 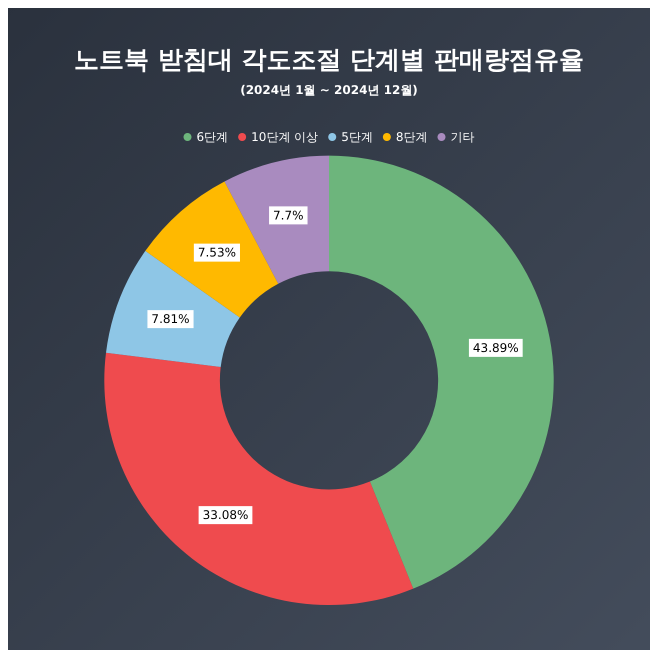 I want to click on data-label: 7.81%, so click(x=170, y=319).